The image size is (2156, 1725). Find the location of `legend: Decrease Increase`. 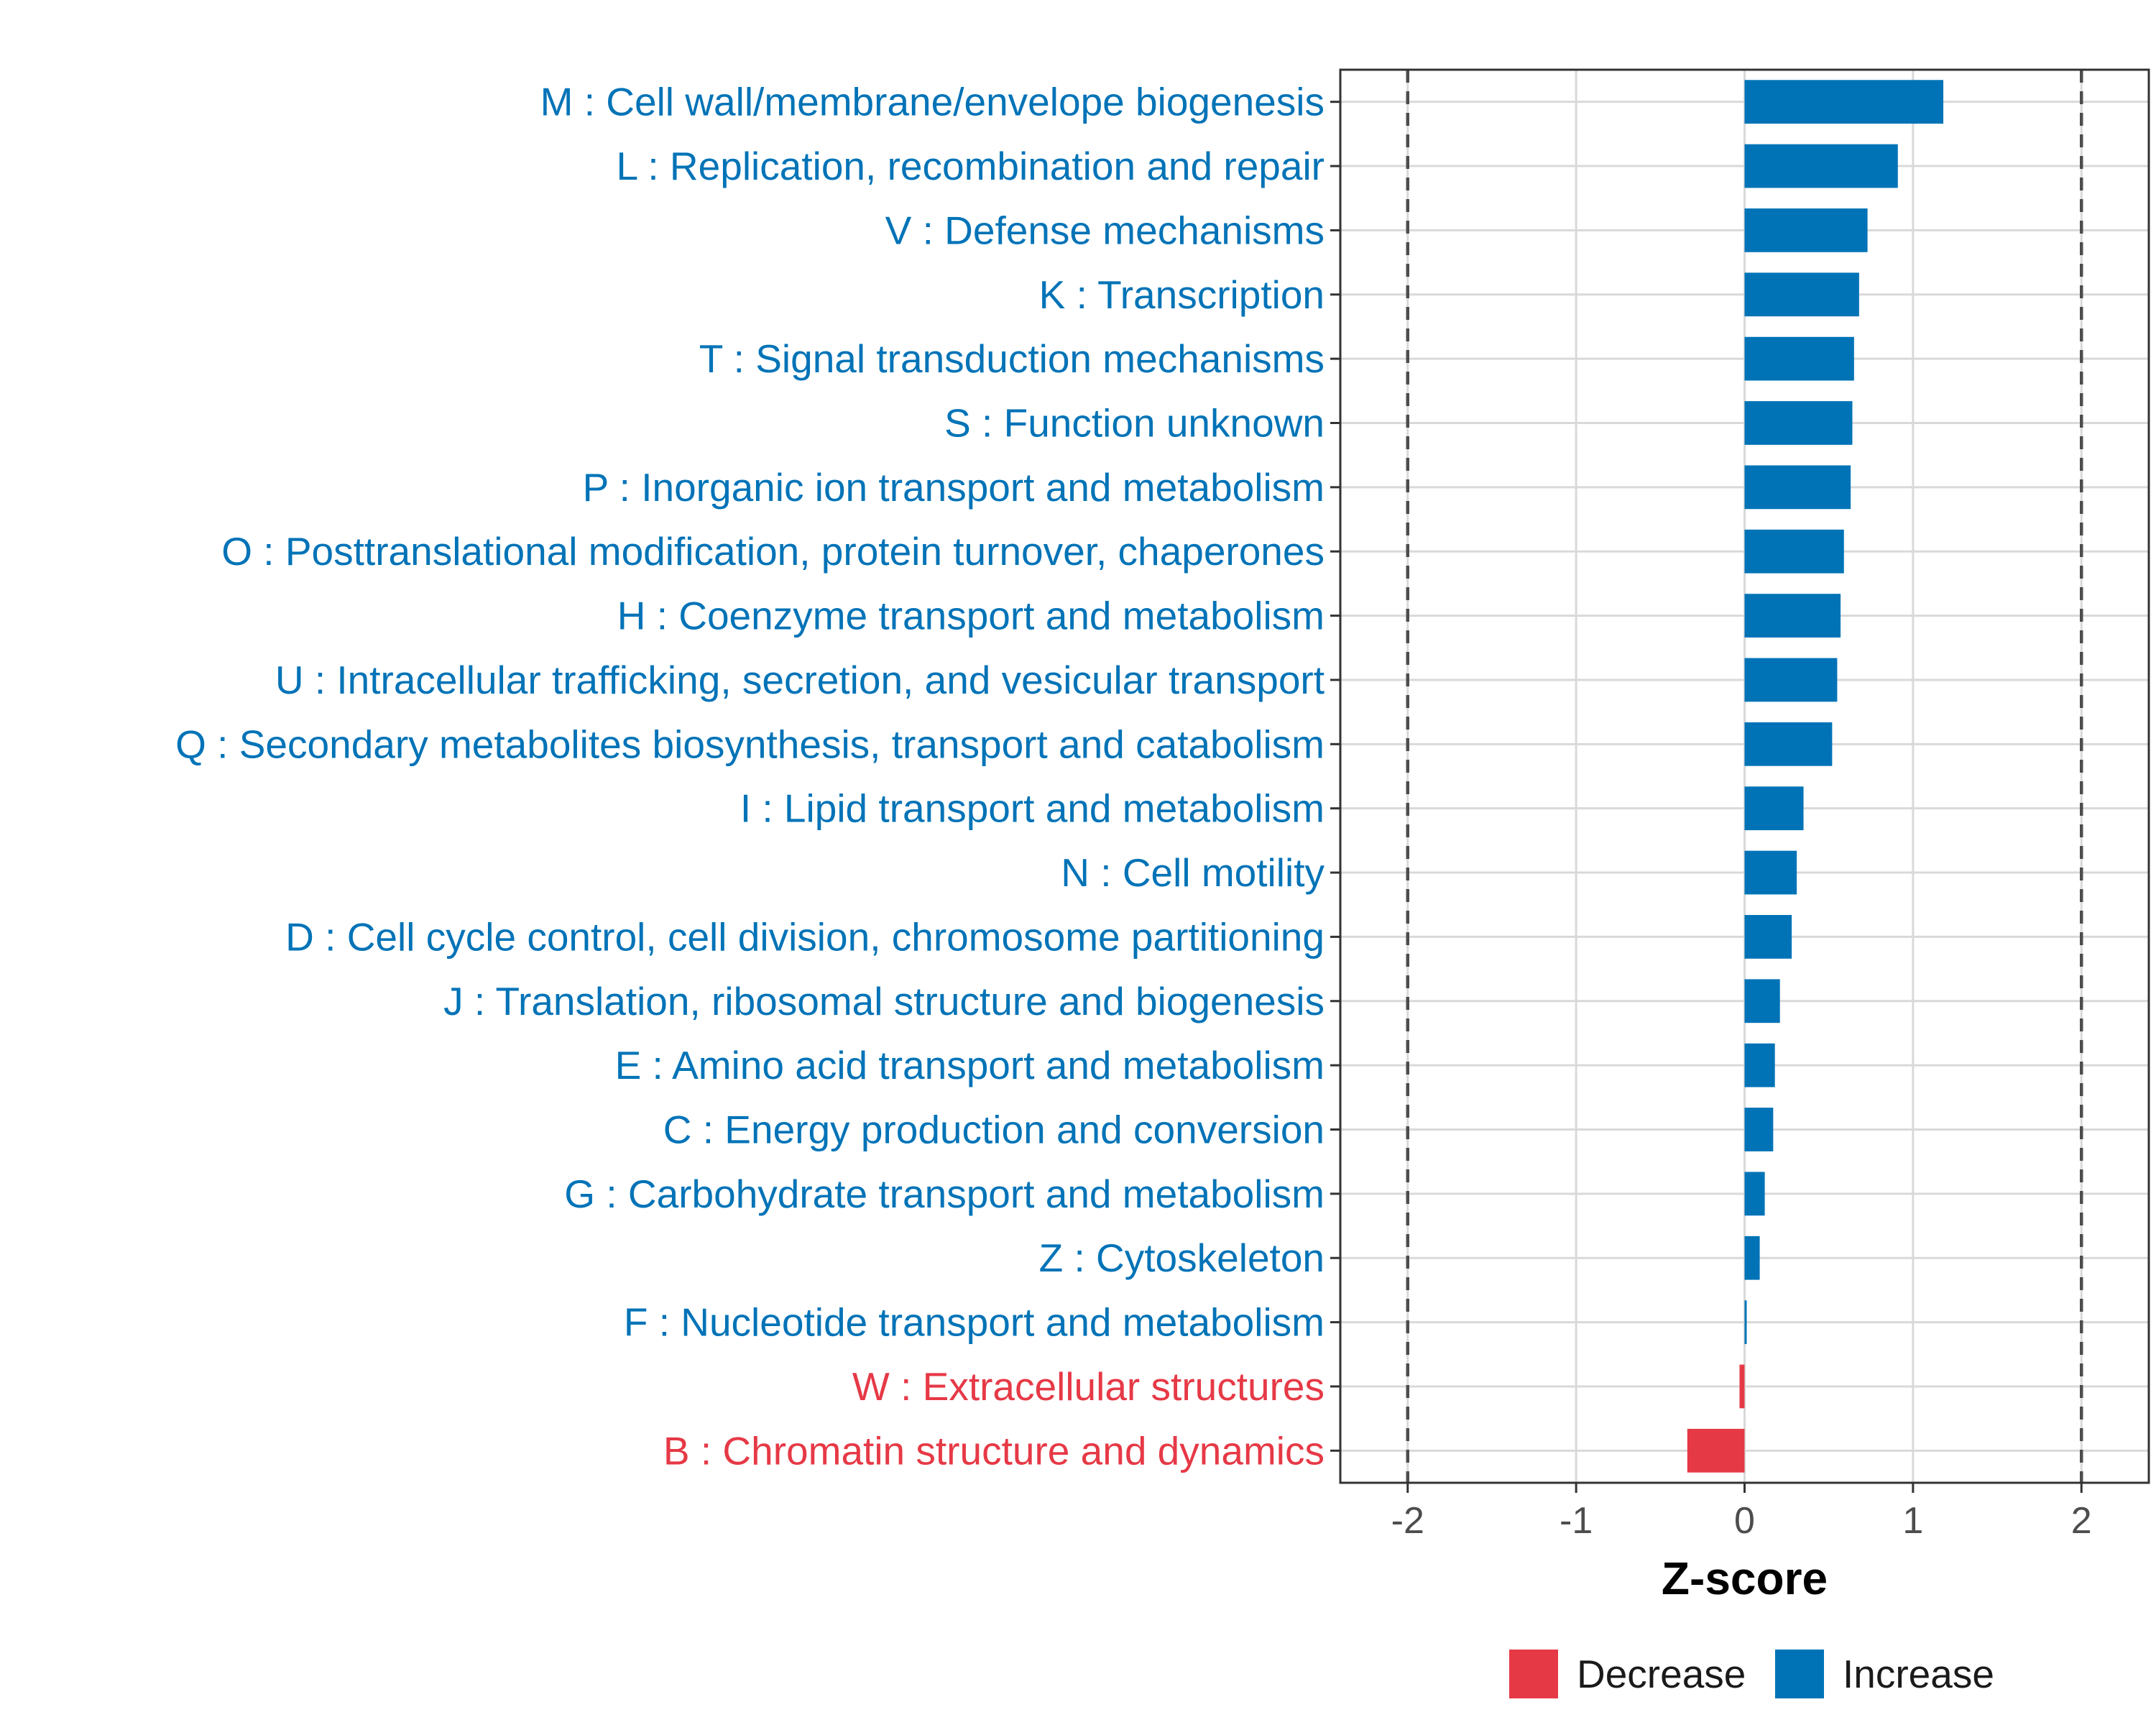

legend: Decrease Increase is located at coordinates (1752, 1674).